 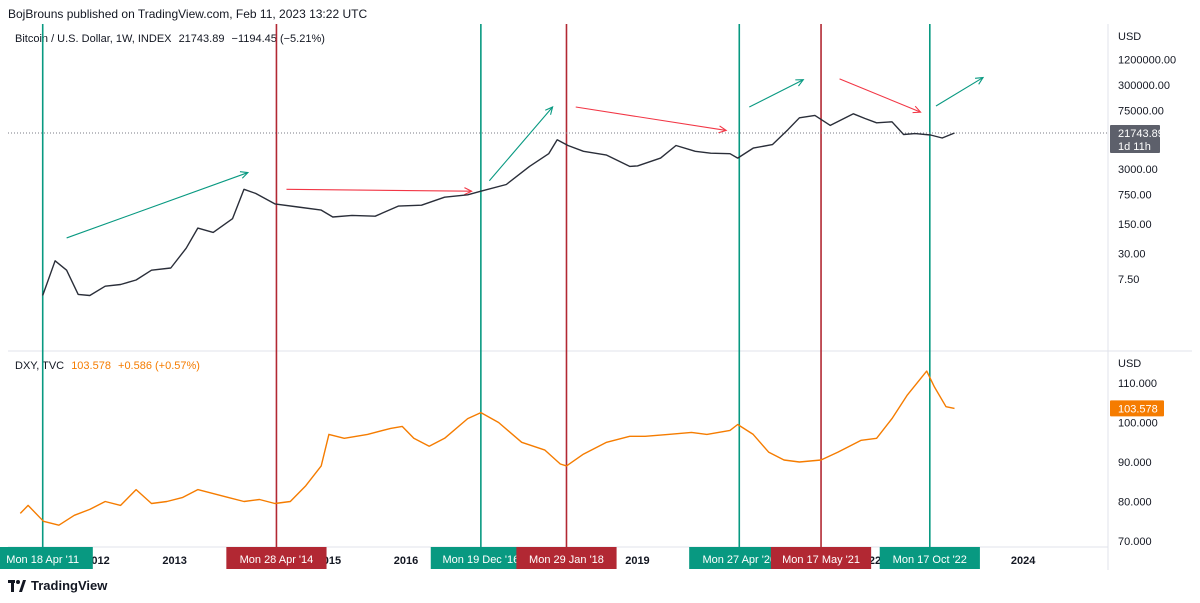 What do you see at coordinates (1023, 561) in the screenshot?
I see `x-tick-2024: 2024` at bounding box center [1023, 561].